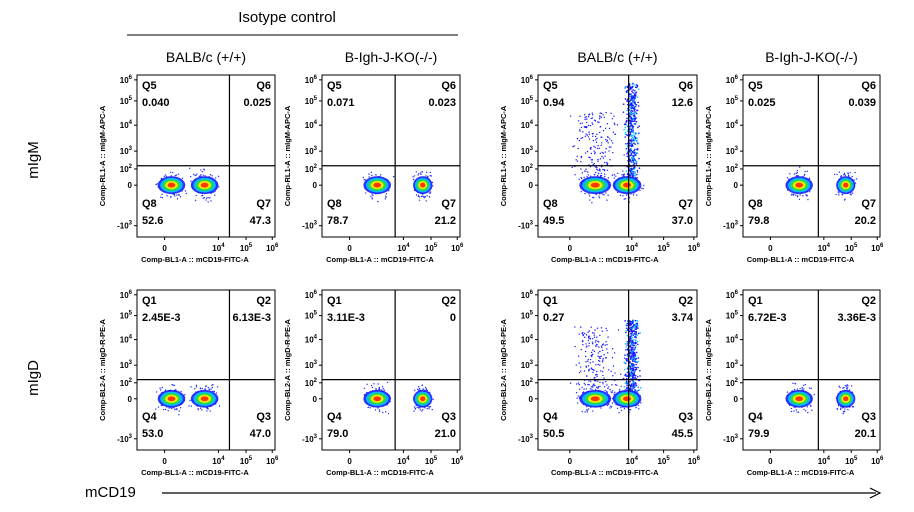 Image resolution: width=914 pixels, height=512 pixels. Describe the element at coordinates (527, 383) in the screenshot. I see `tick-label: 10²` at that location.